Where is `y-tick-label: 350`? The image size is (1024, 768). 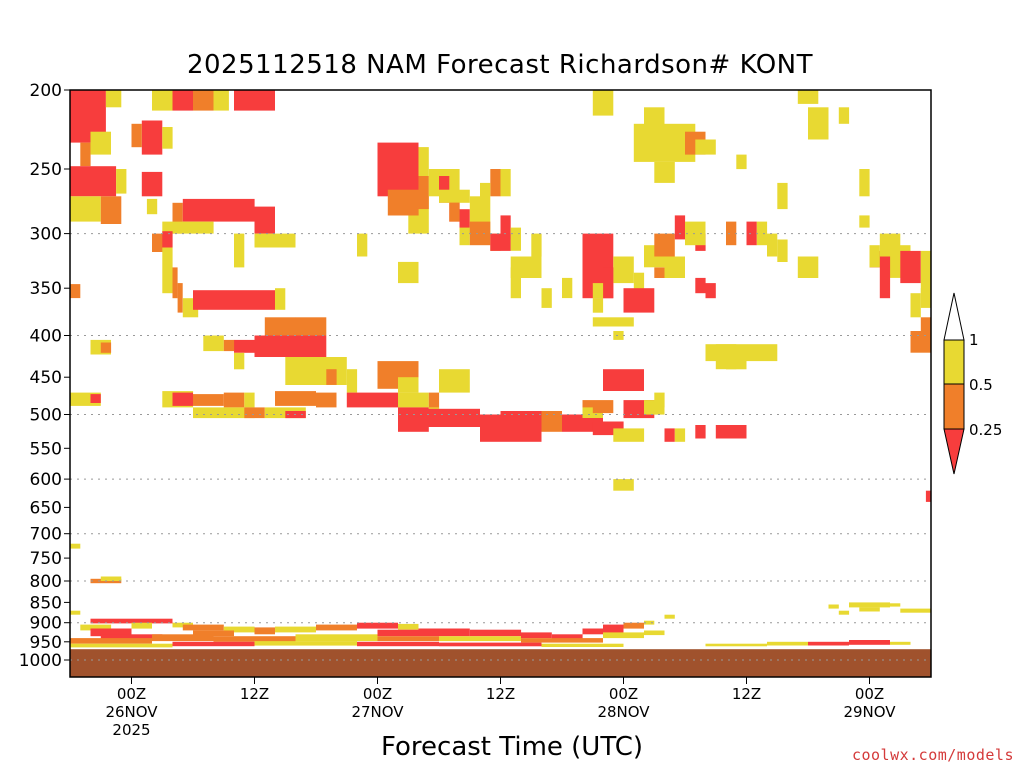 y-tick-label: 350 is located at coordinates (46, 289).